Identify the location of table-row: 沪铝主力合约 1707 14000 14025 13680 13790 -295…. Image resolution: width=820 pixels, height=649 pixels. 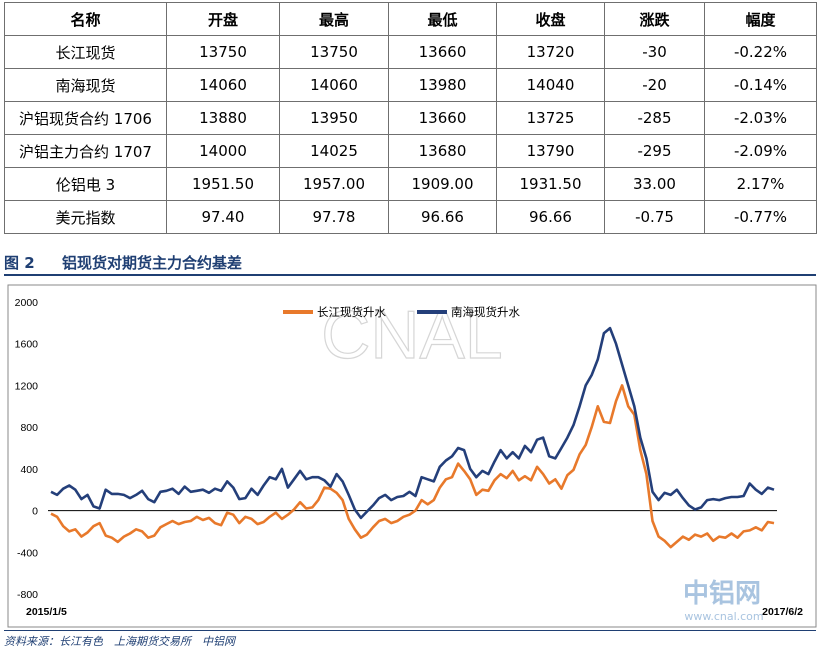
(410, 151).